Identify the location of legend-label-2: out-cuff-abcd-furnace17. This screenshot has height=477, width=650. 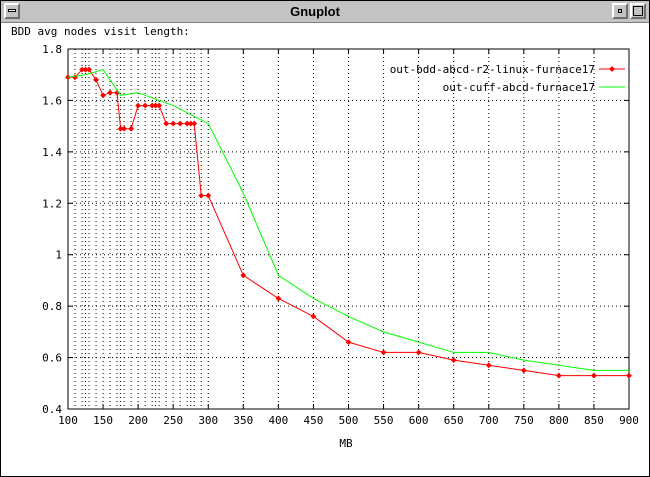
(519, 87).